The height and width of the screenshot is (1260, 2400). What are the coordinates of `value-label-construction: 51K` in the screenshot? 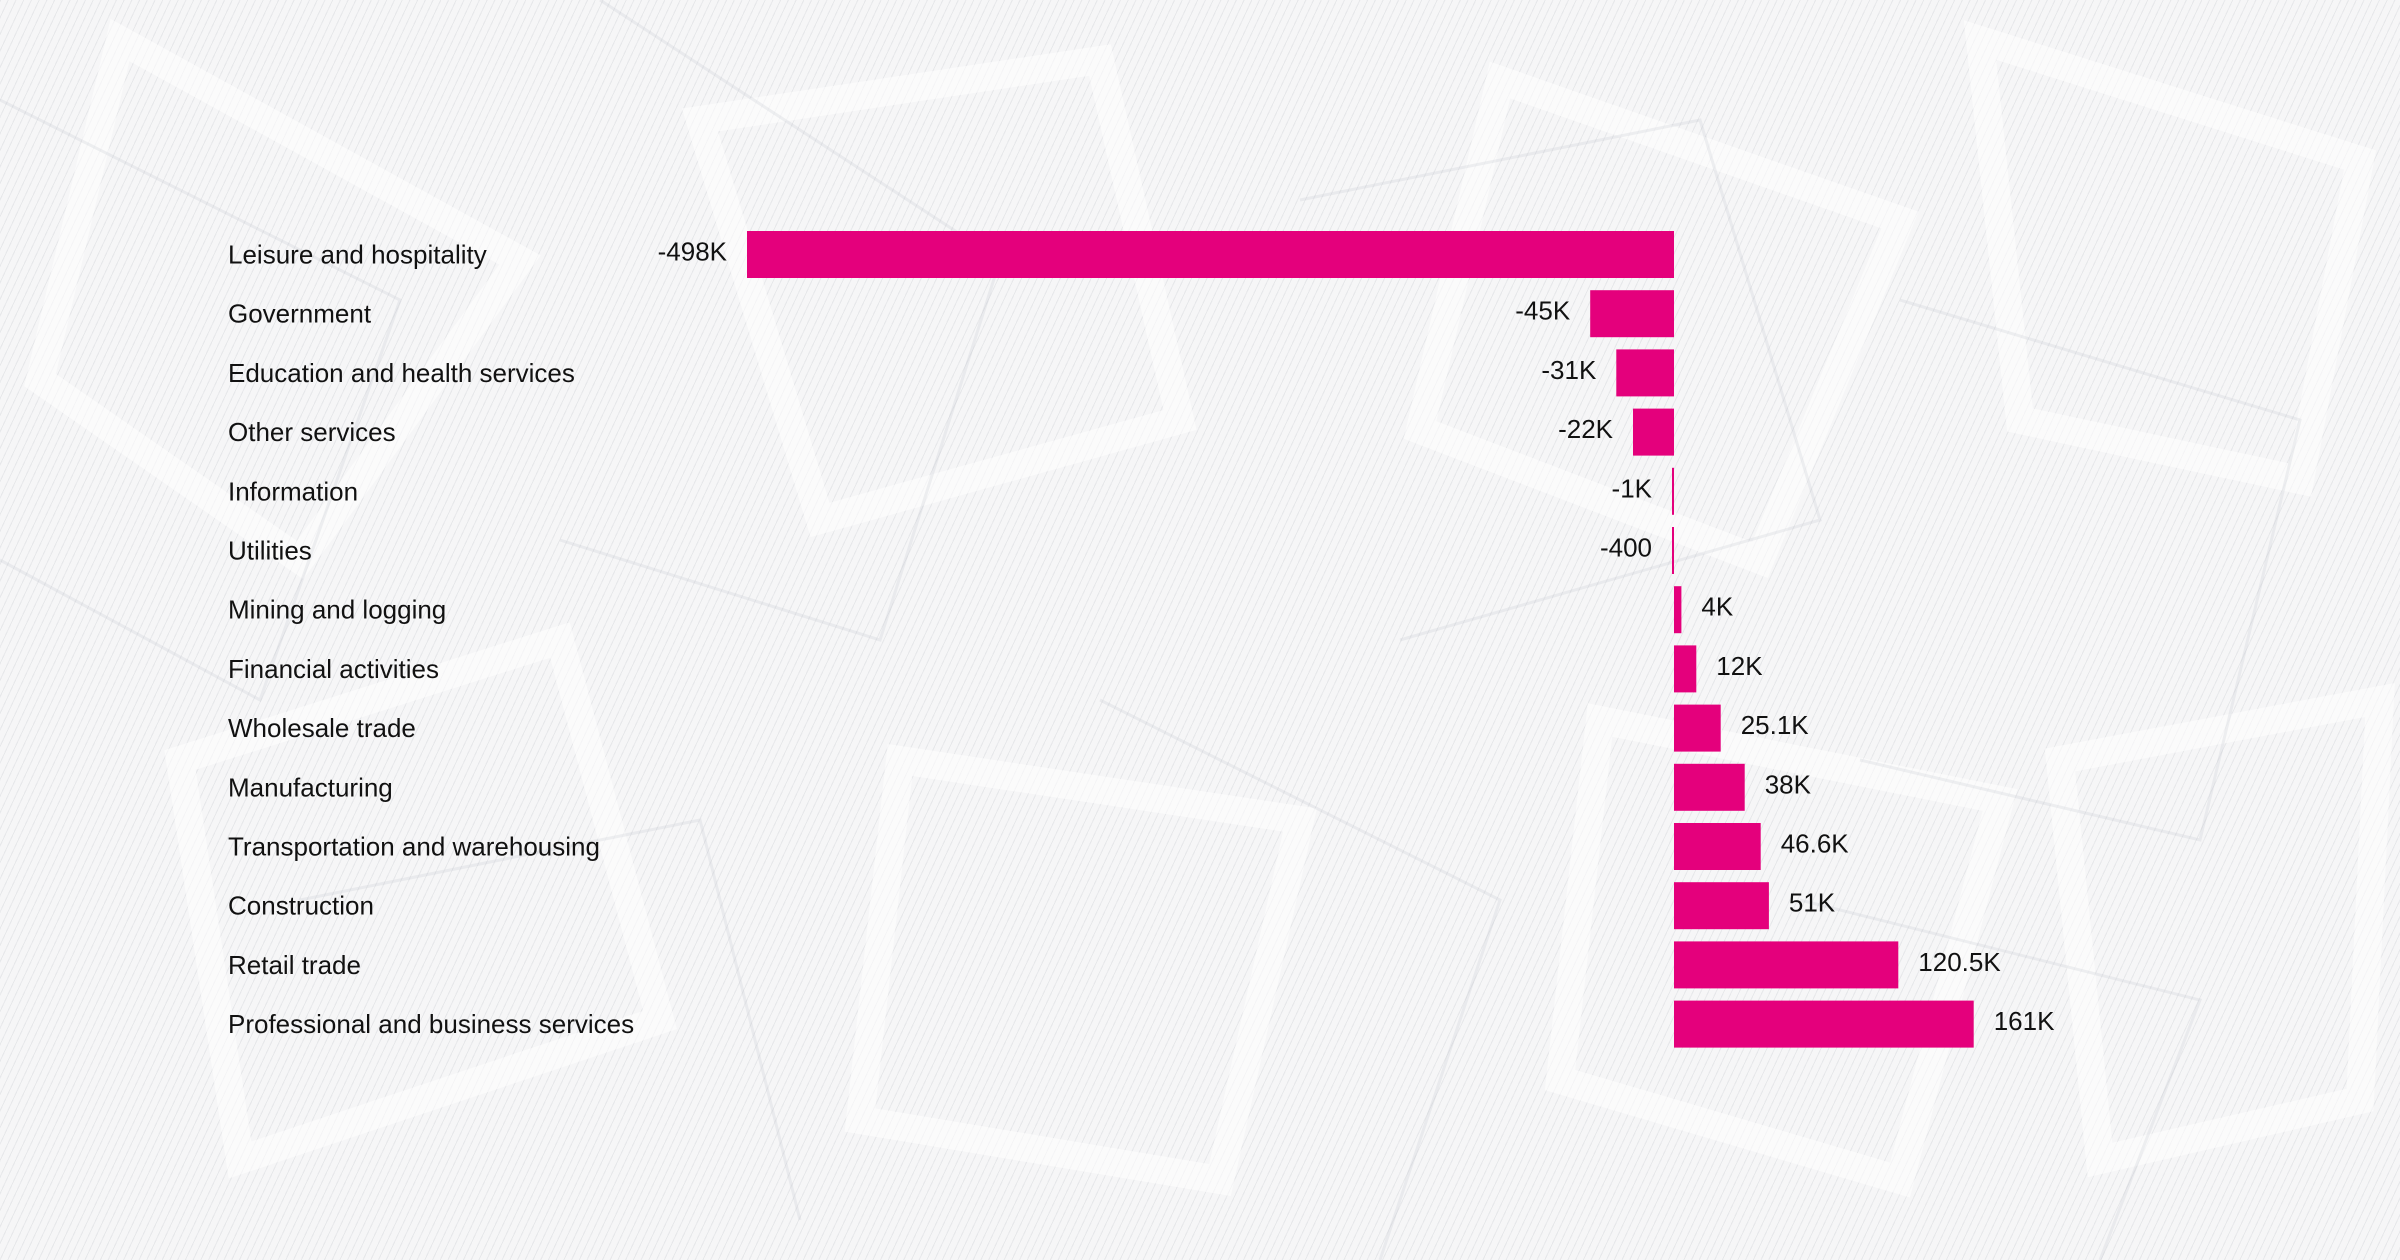 It's located at (1812, 903).